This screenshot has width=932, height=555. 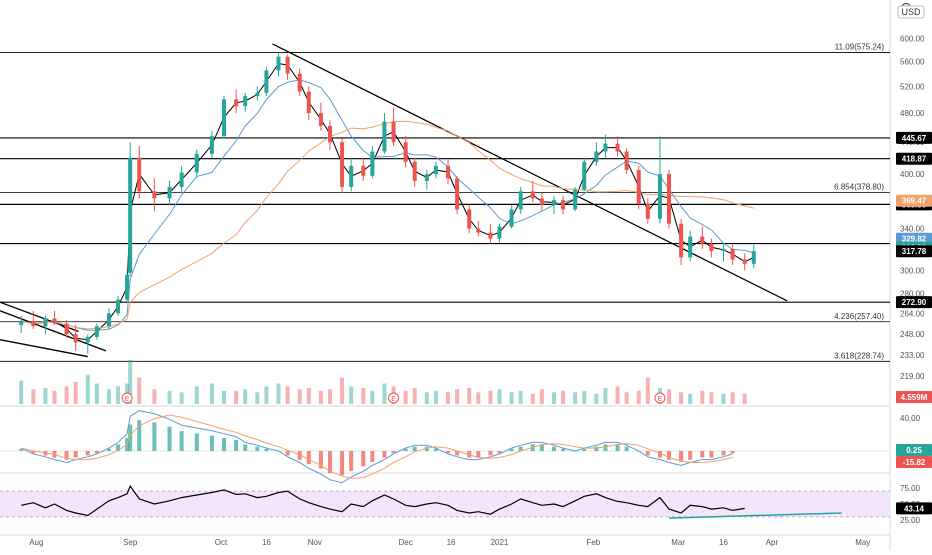 I want to click on price-badge: 317.78, so click(x=914, y=251).